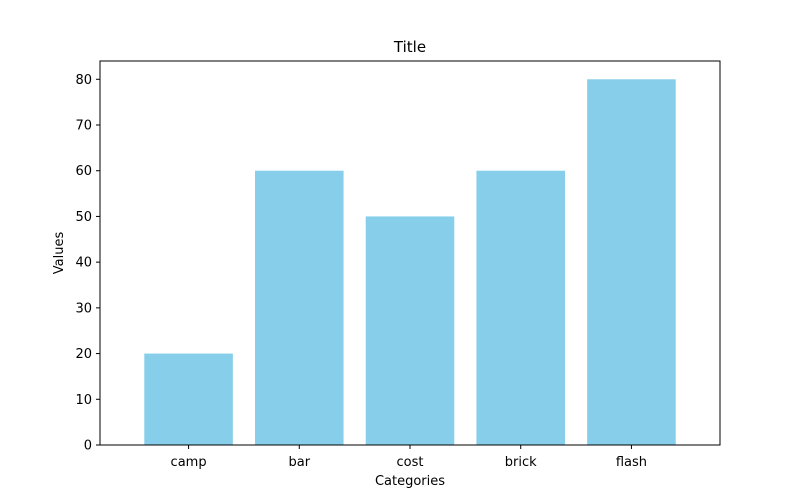  What do you see at coordinates (88, 446) in the screenshot?
I see `y-tick-label: 0` at bounding box center [88, 446].